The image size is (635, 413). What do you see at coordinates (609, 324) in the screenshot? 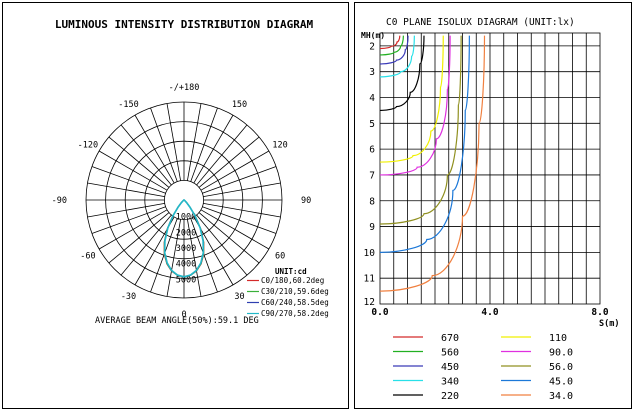
I see `x-axis-label: S(m)` at bounding box center [609, 324].